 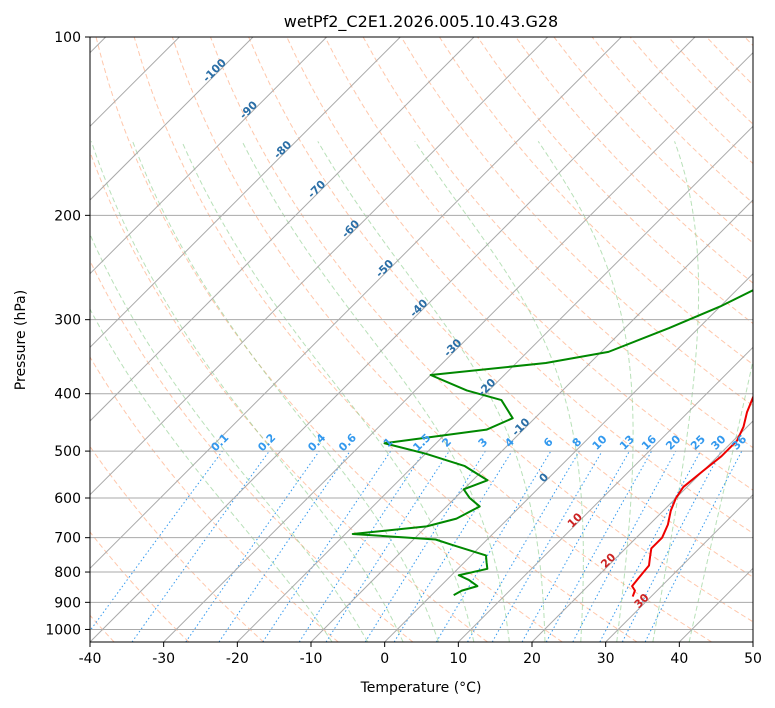 I want to click on x-axis-label: Temperature (°C), so click(x=421, y=688).